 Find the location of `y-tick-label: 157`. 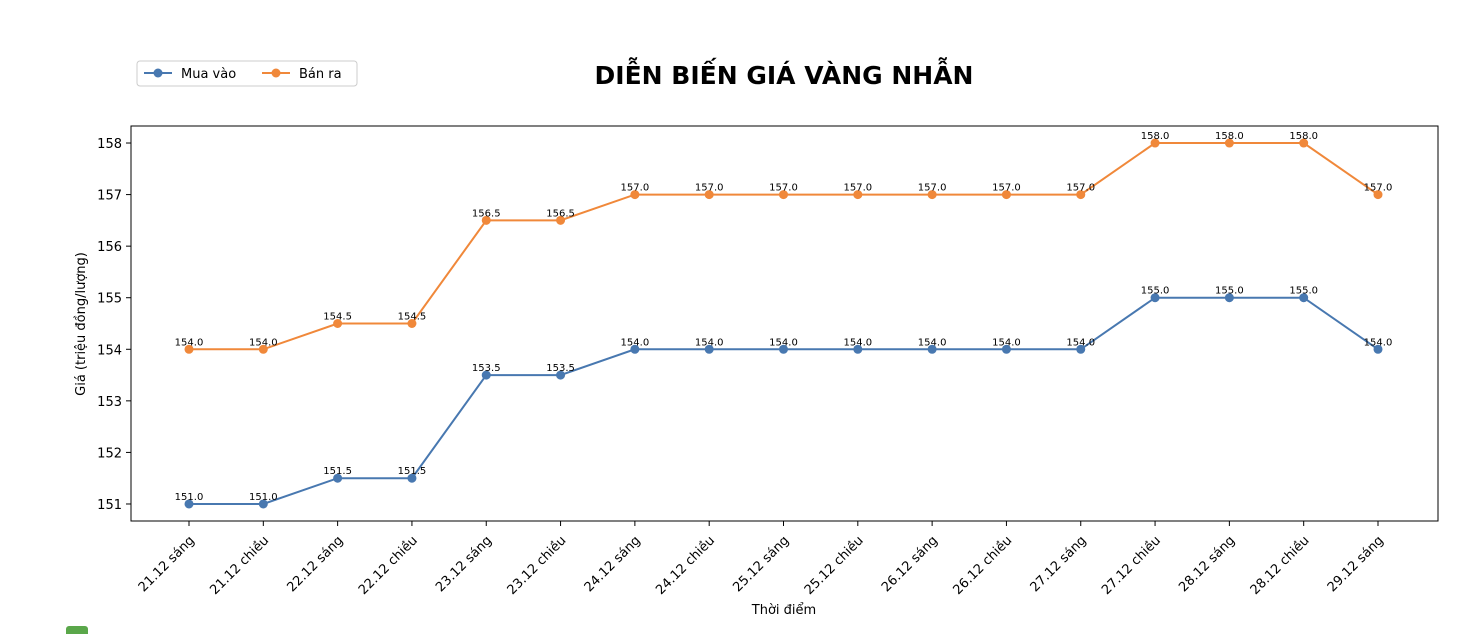

y-tick-label: 157 is located at coordinates (109, 196).